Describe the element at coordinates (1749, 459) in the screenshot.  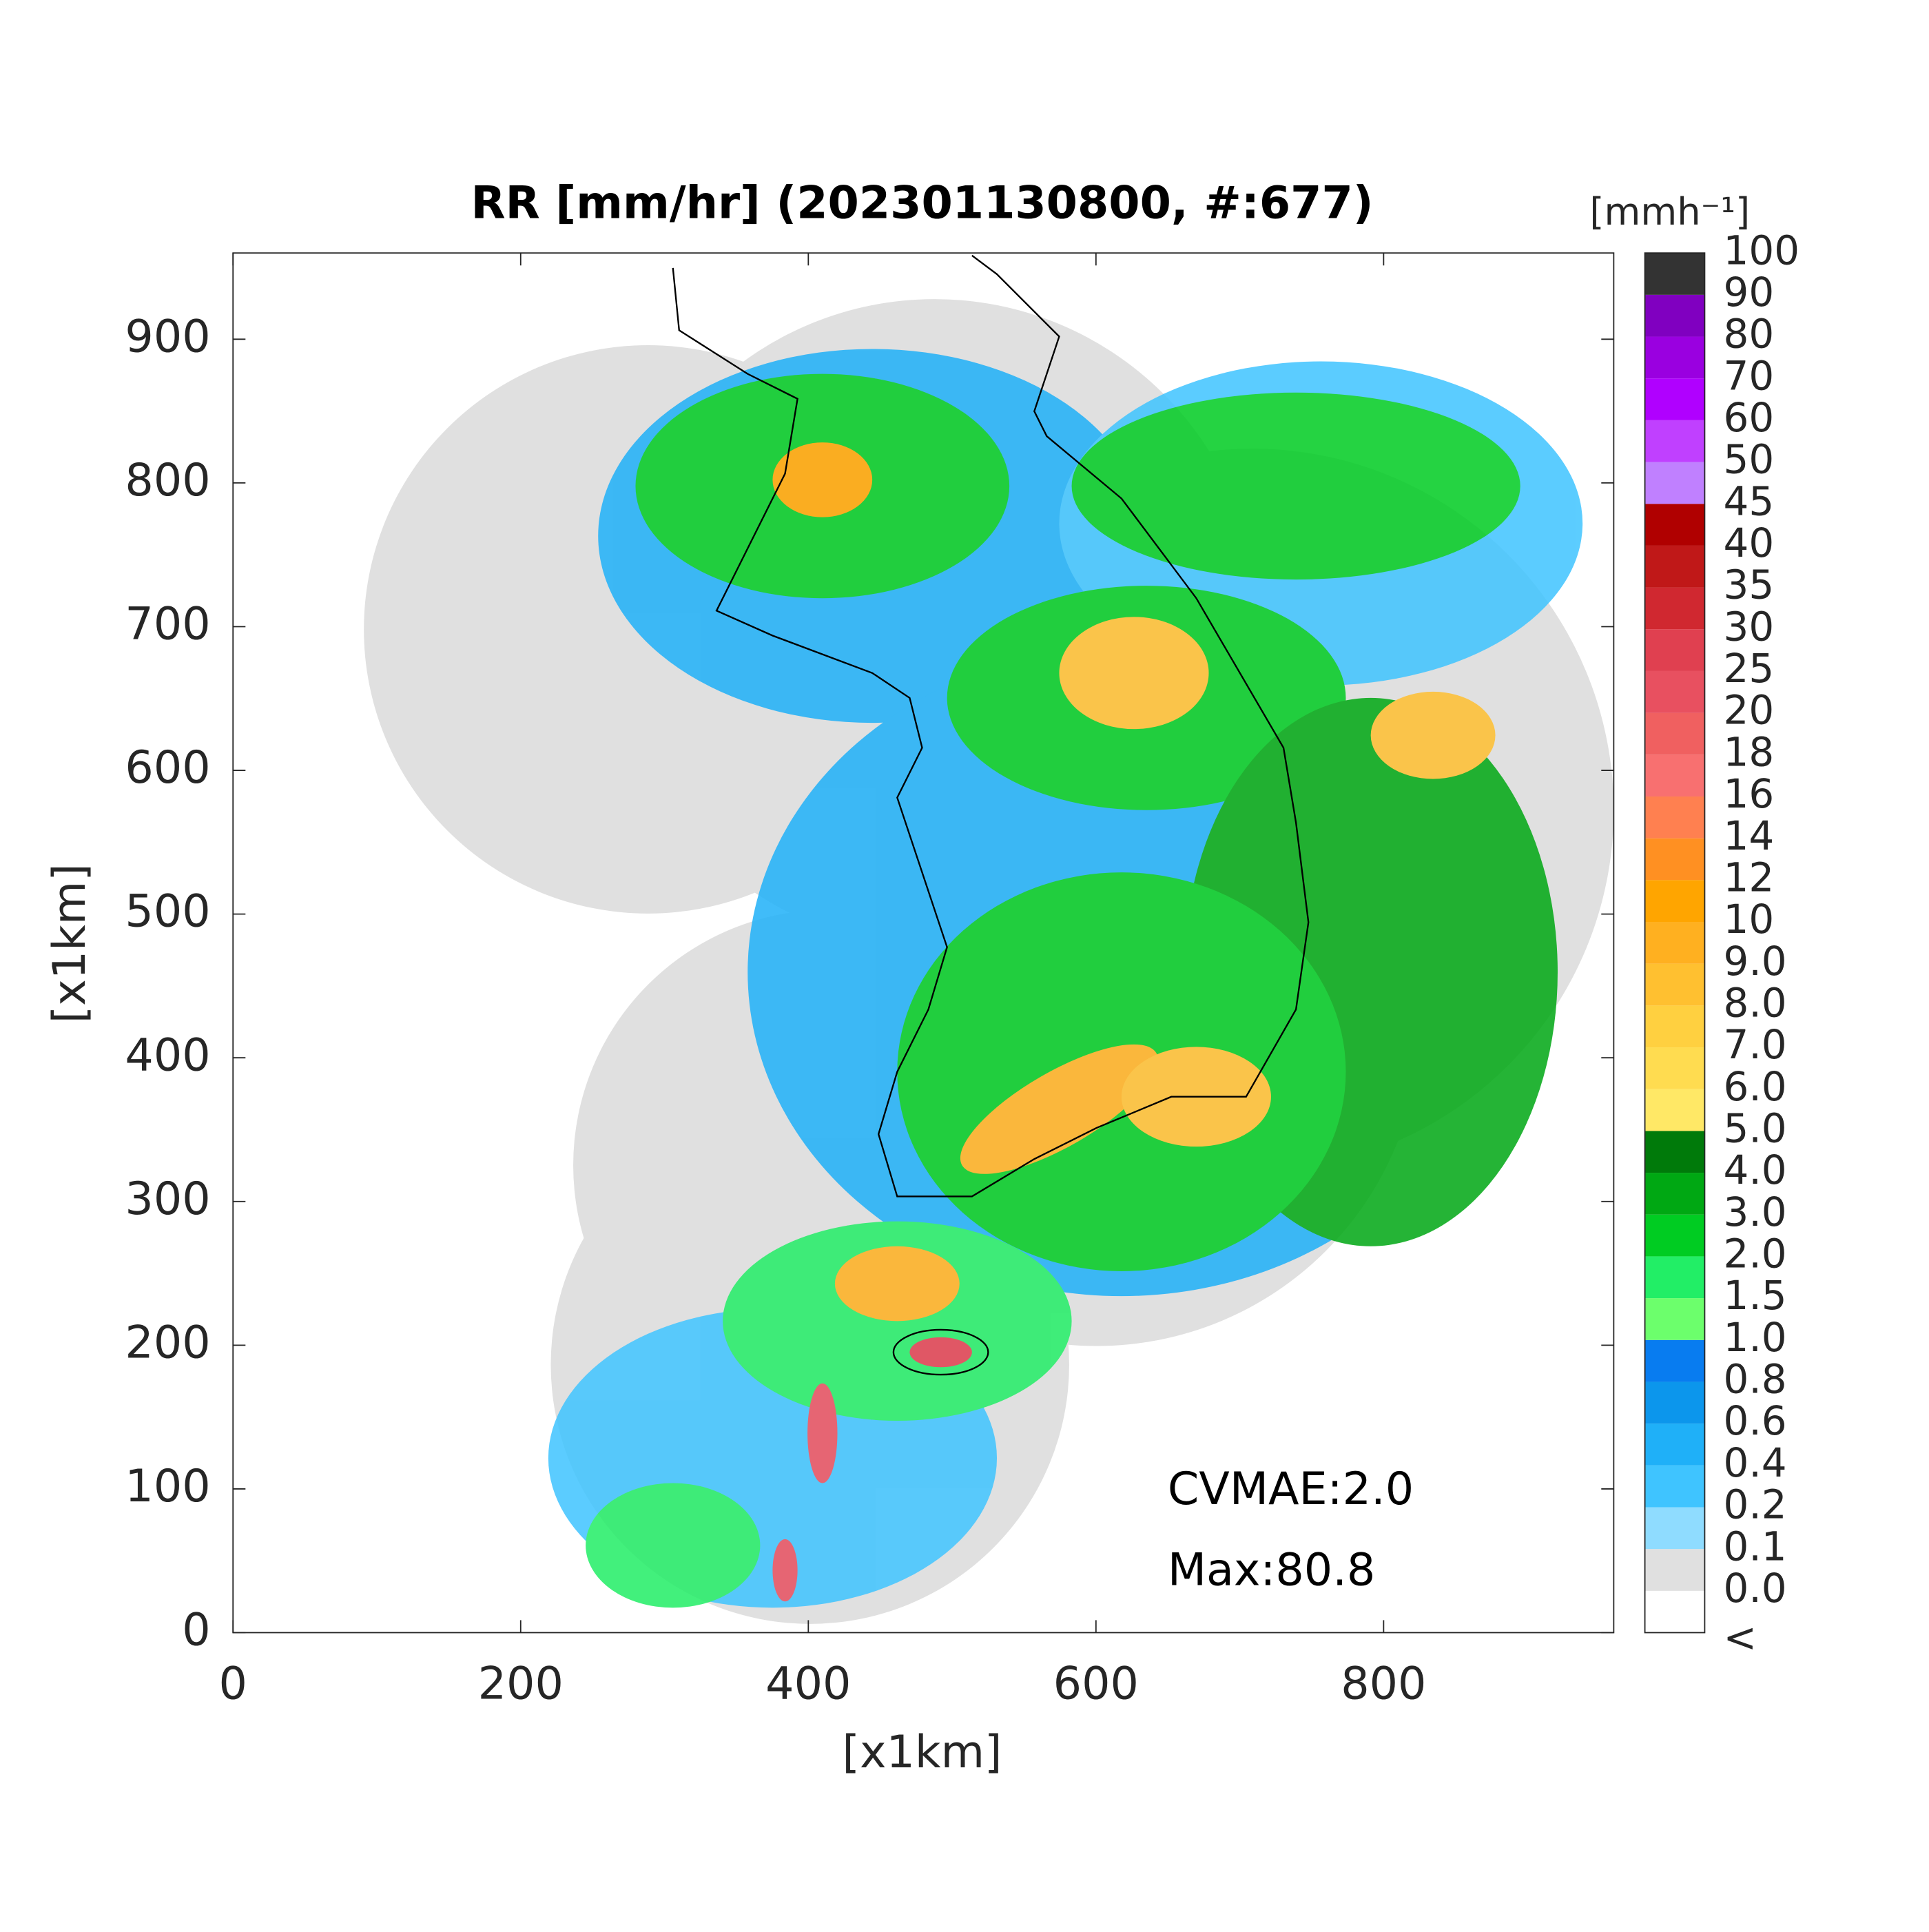
I see `colorbar-tick-label: 50` at that location.